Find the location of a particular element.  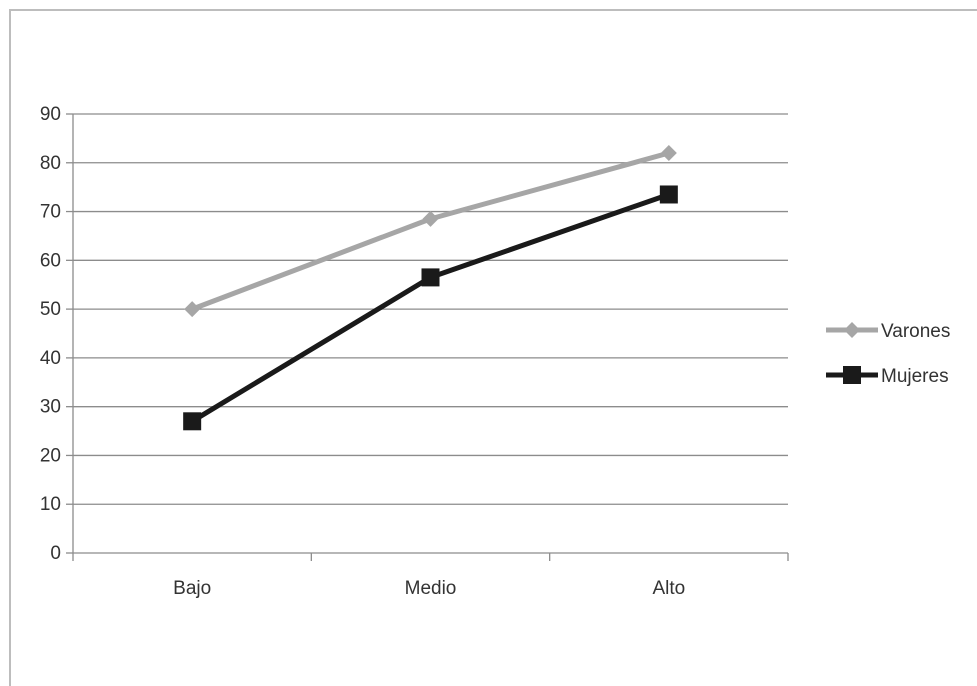

legend-item-varones: Varones is located at coordinates (888, 331).